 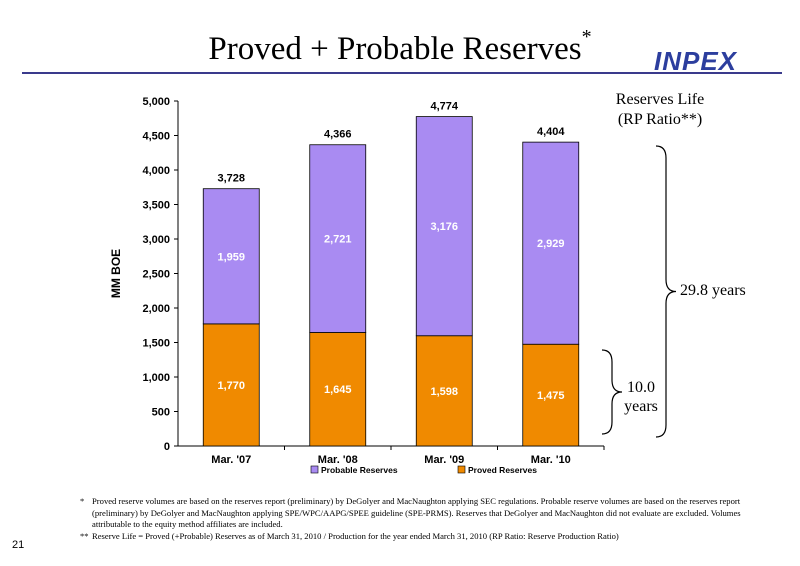 I want to click on data-label-probable: 2,721, so click(x=338, y=240).